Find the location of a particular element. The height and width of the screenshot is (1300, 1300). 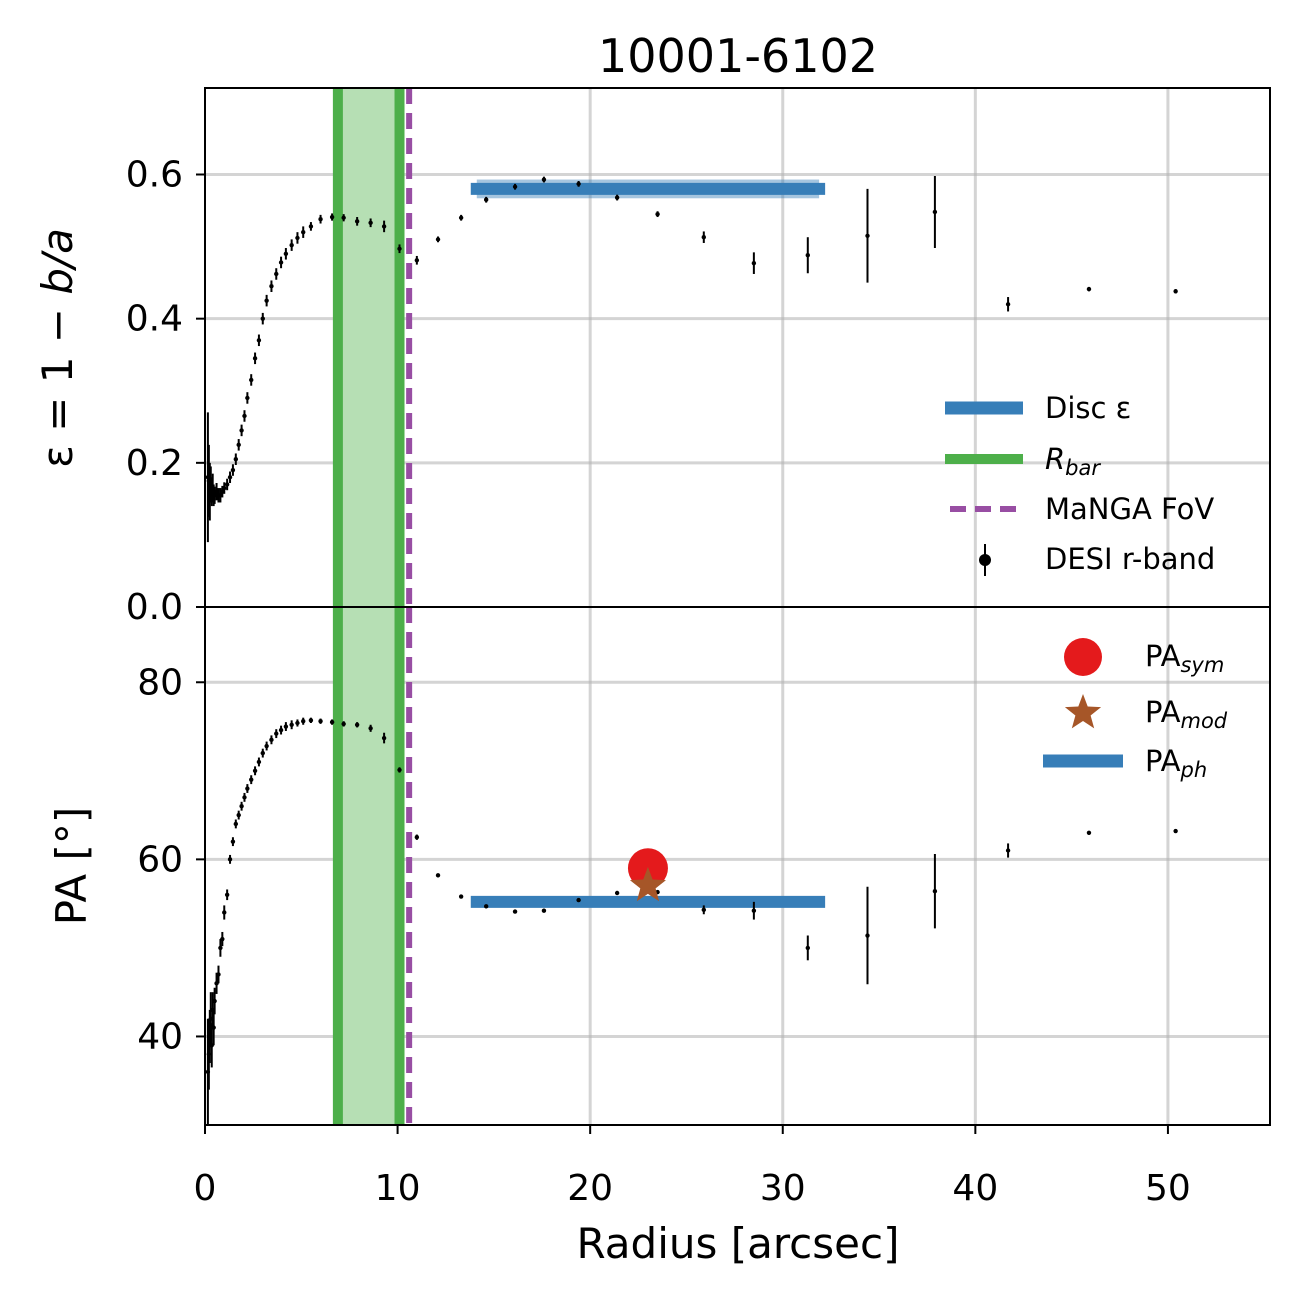

top-legend: Disc ε Rbar MaNGA FoV DESI r-band is located at coordinates (1080, 483).